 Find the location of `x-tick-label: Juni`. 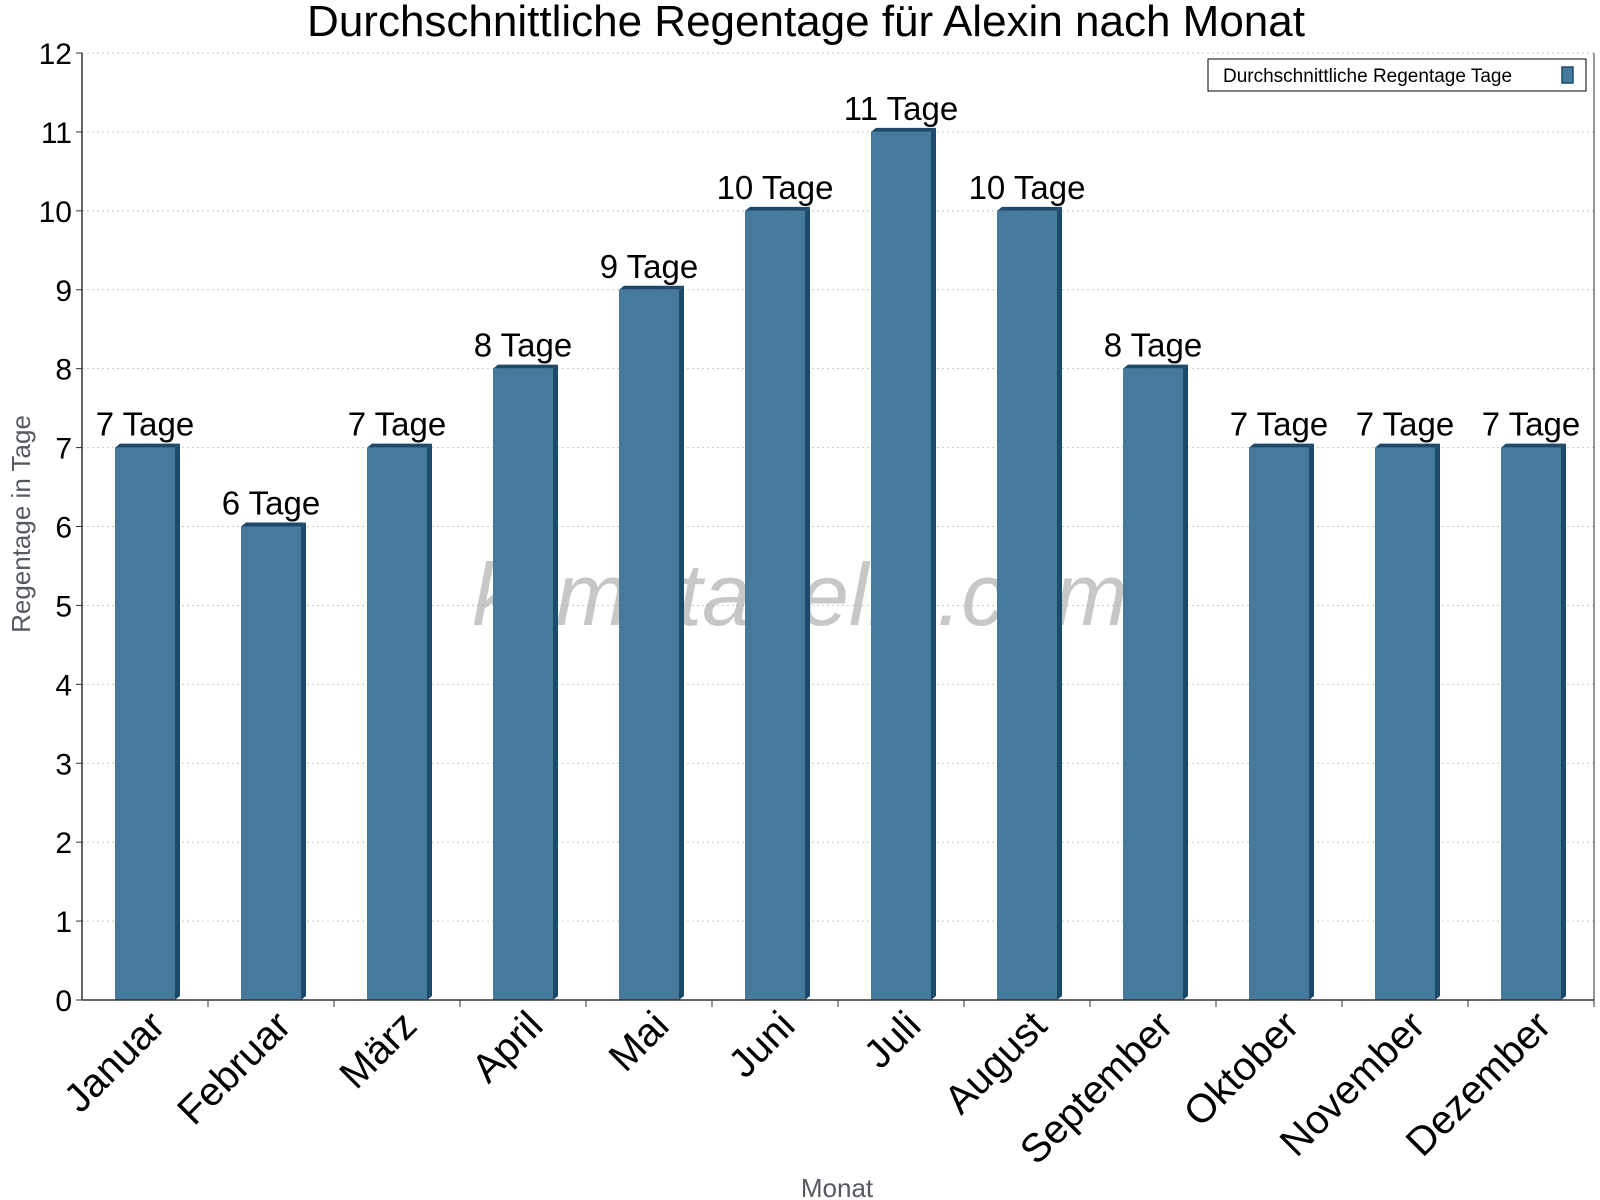

x-tick-label: Juni is located at coordinates (761, 1044).